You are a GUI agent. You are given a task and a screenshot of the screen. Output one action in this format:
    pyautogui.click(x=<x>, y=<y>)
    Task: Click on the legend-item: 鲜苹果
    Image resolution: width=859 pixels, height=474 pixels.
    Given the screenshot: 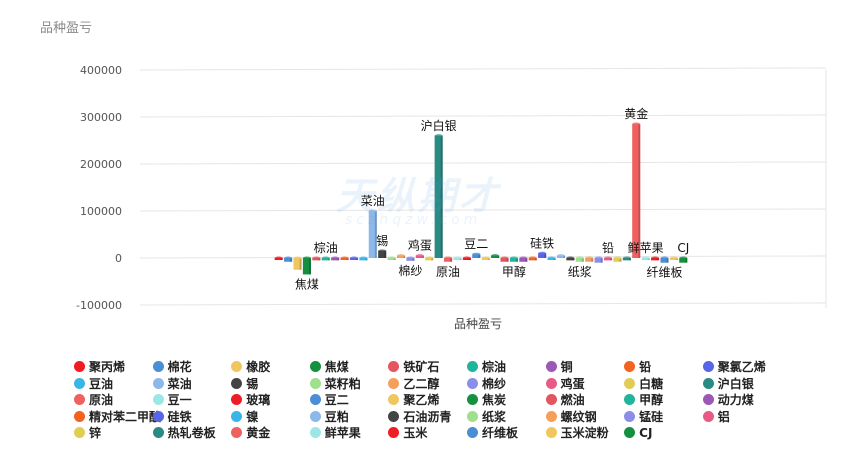 What is the action you would take?
    pyautogui.click(x=349, y=431)
    